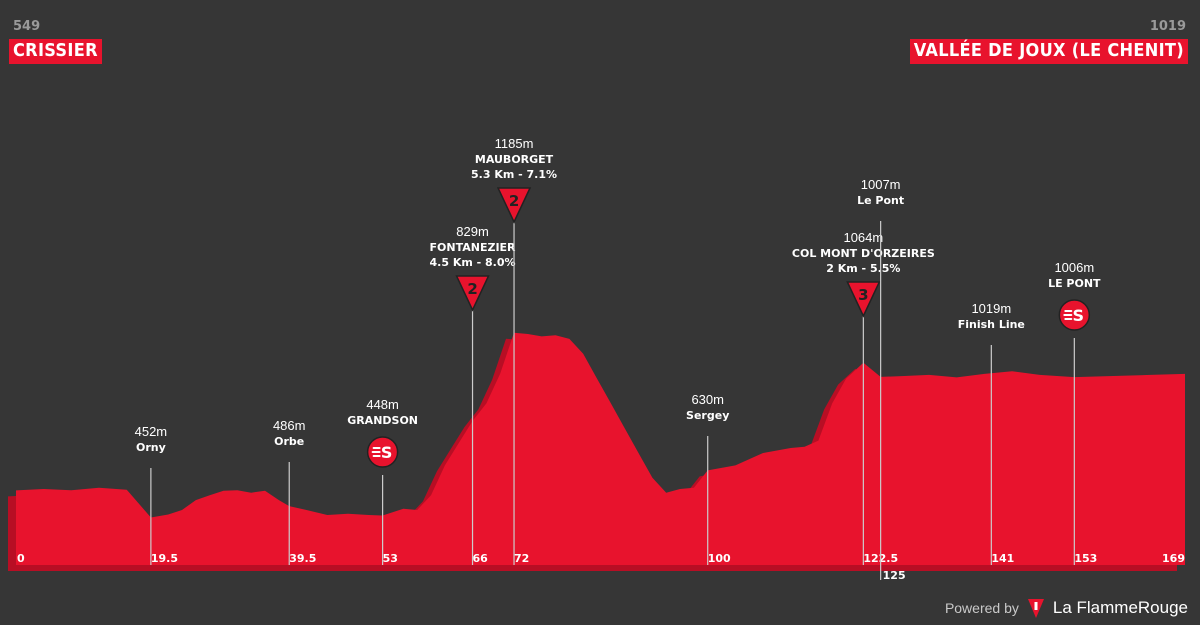  What do you see at coordinates (289, 441) in the screenshot?
I see `waypoint-name: Orbe` at bounding box center [289, 441].